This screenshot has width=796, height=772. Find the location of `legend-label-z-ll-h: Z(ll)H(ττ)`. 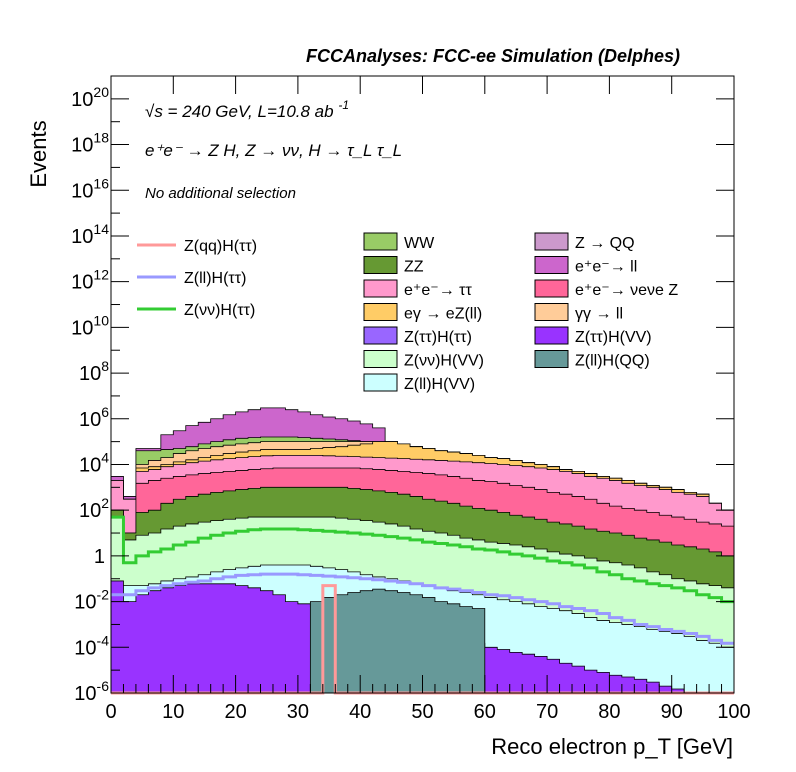

legend-label-z-ll-h: Z(ll)H(ττ) is located at coordinates (215, 278).